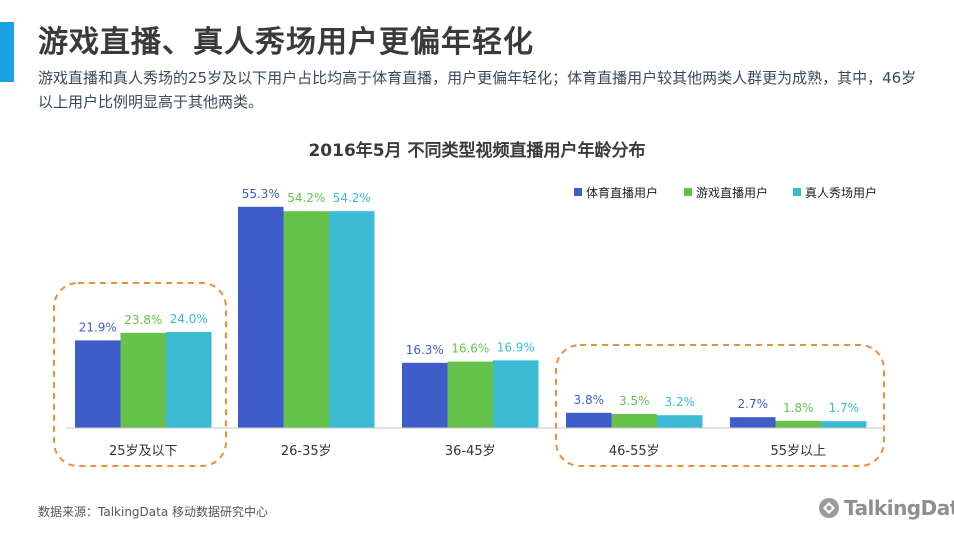 The height and width of the screenshot is (536, 954). What do you see at coordinates (680, 402) in the screenshot?
I see `data-label: 3.2%` at bounding box center [680, 402].